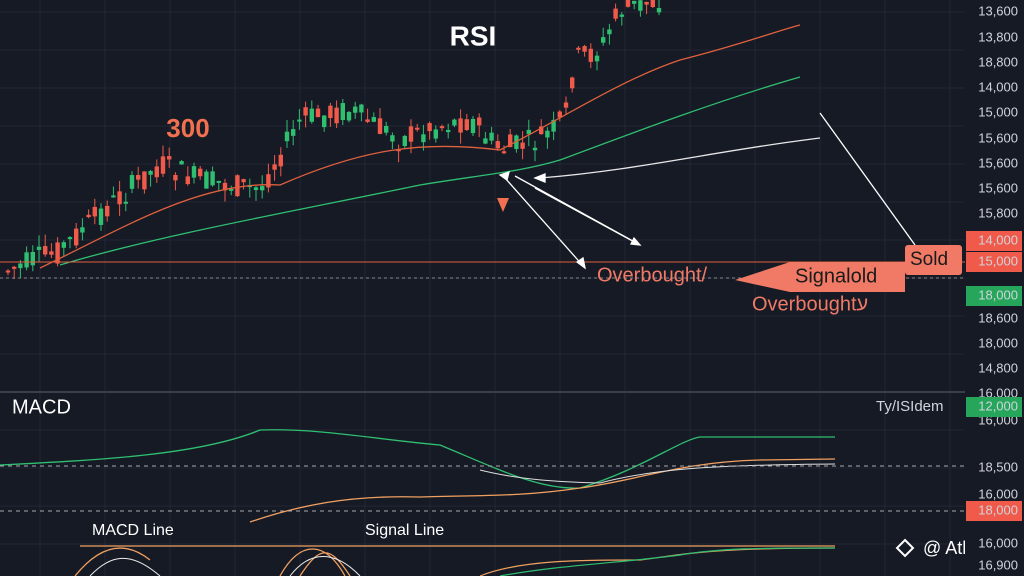  I want to click on macd-green, so click(417, 459).